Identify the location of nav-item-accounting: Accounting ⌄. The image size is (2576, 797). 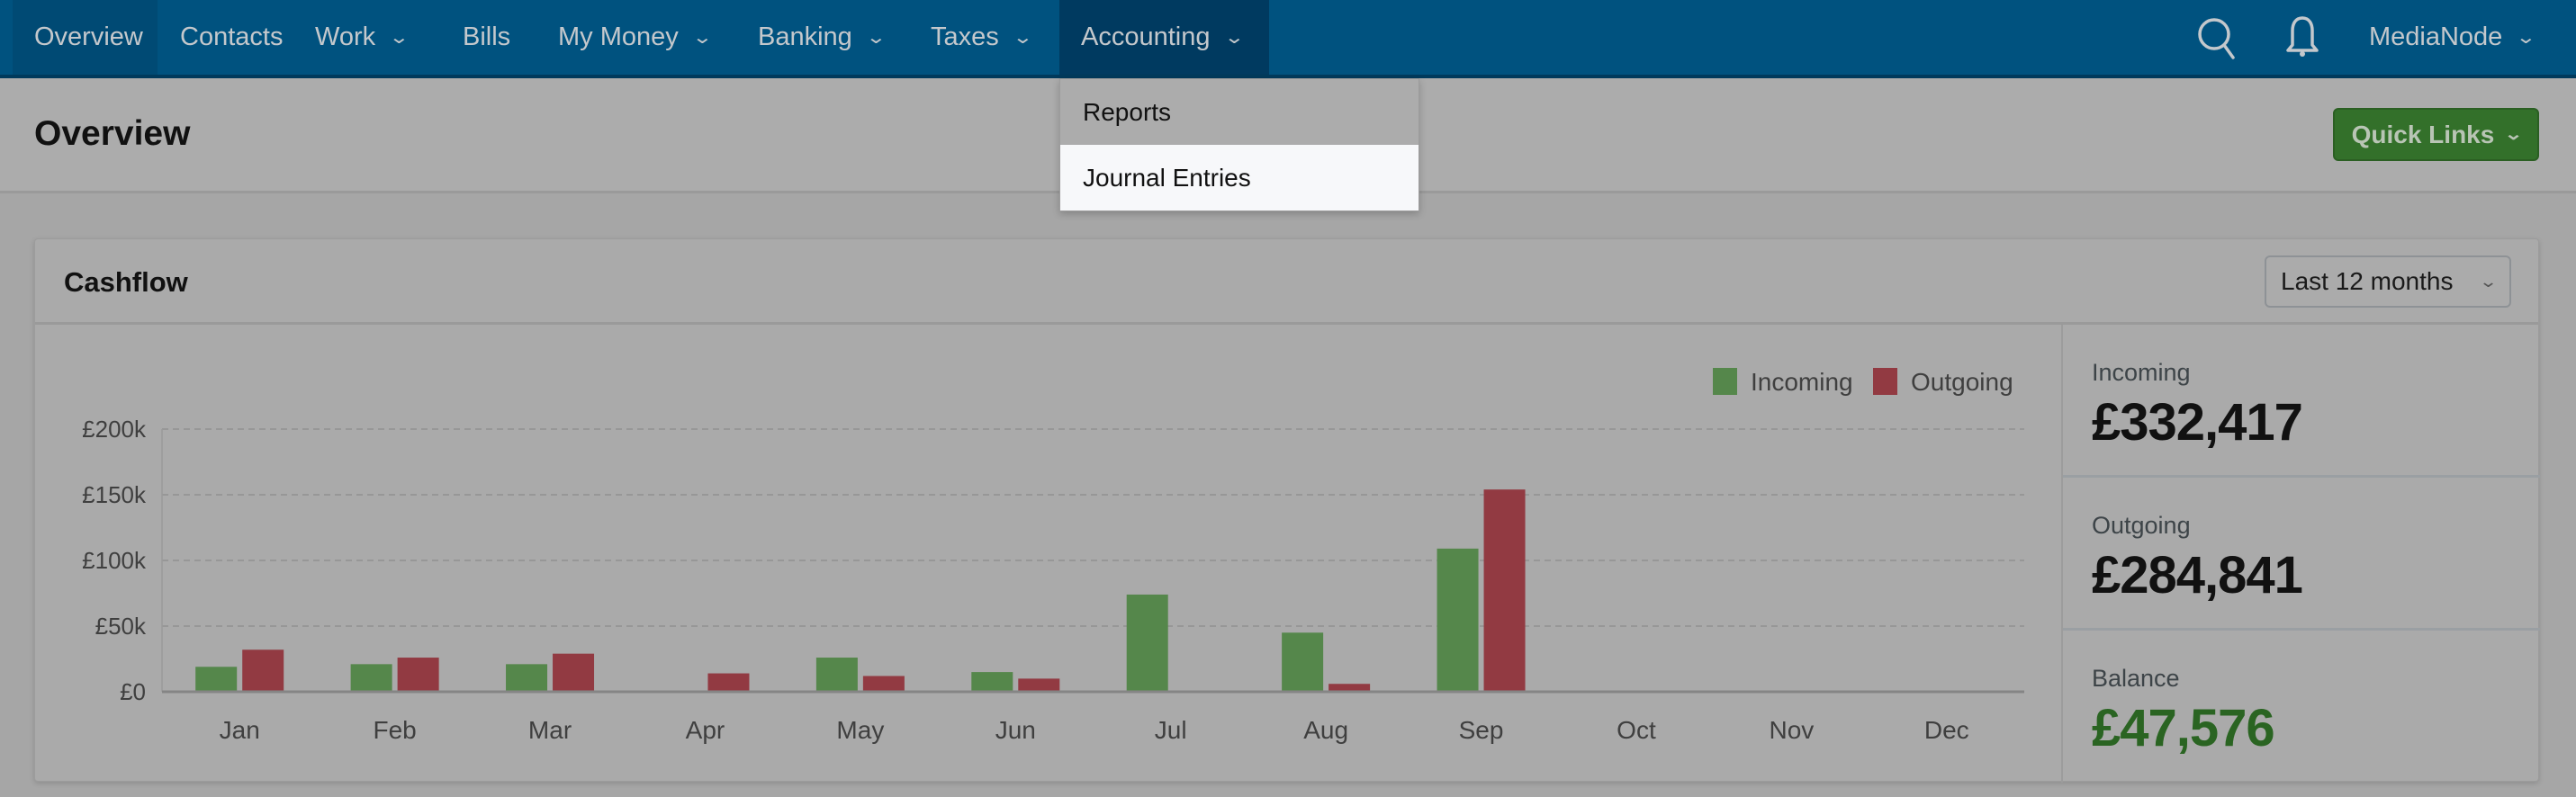
(1164, 37).